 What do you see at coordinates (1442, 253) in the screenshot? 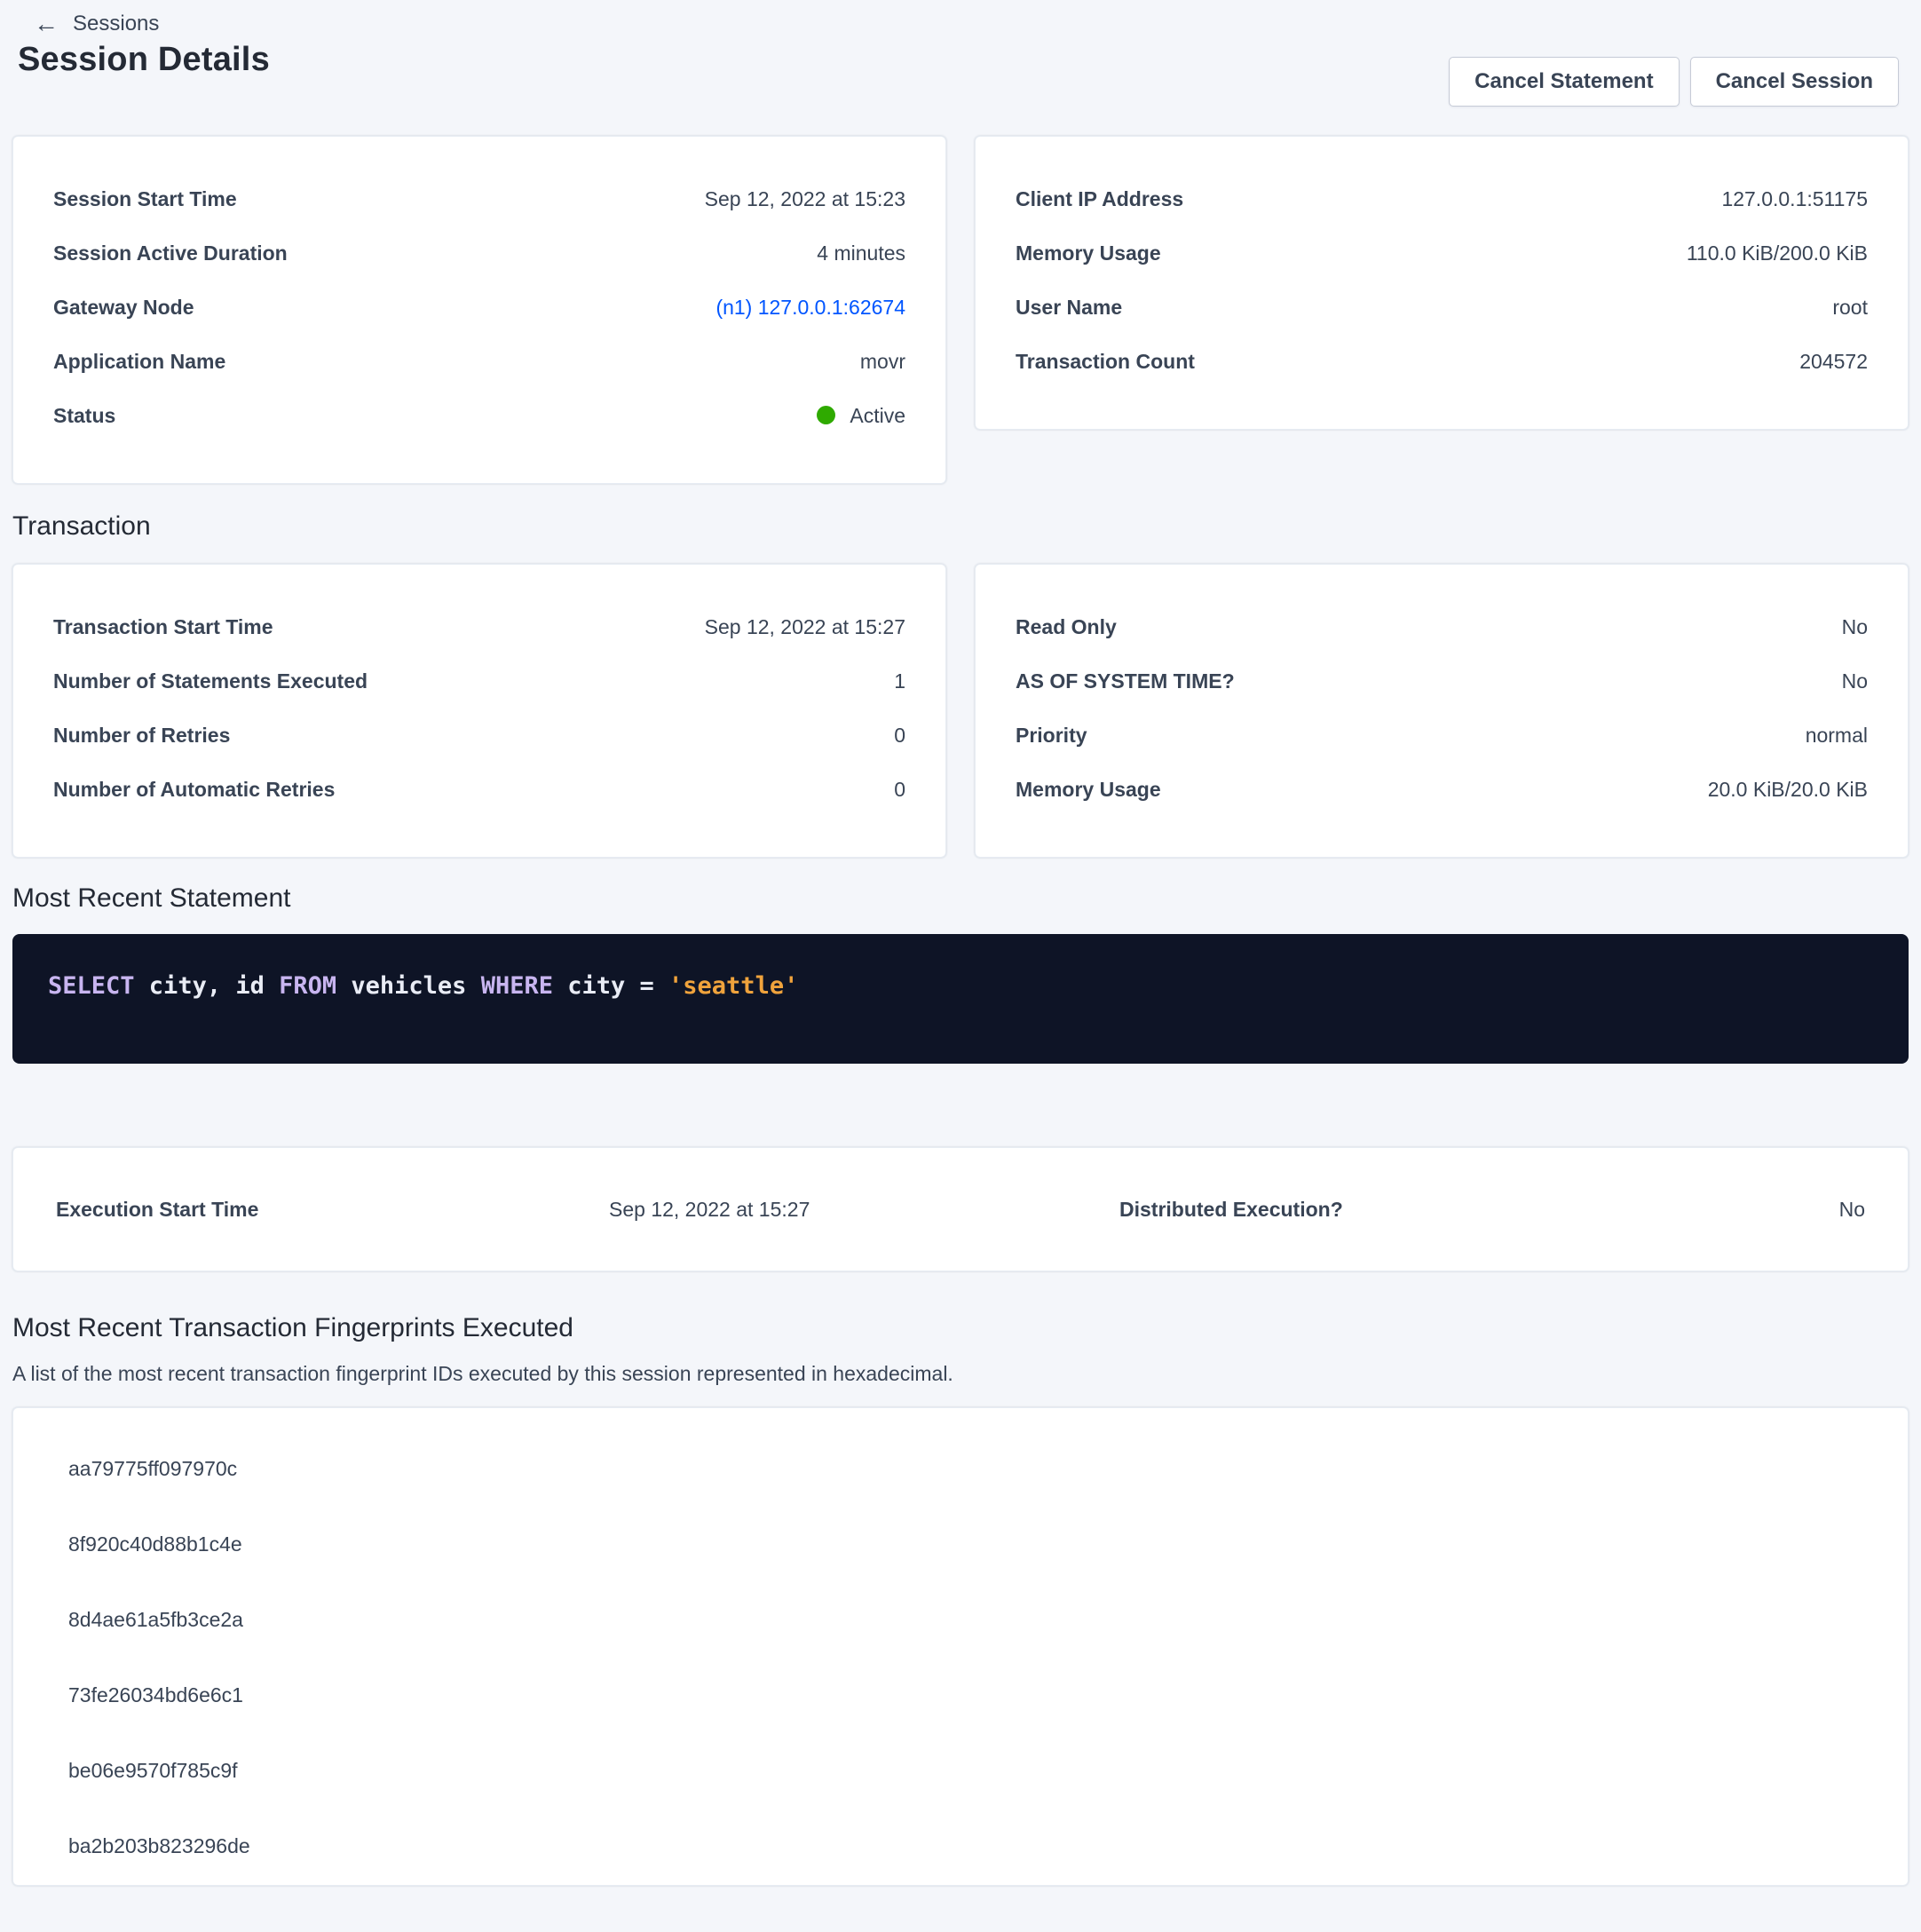
I see `summary-row: Memory Usage 110.0 KiB/200.0 KiB` at bounding box center [1442, 253].